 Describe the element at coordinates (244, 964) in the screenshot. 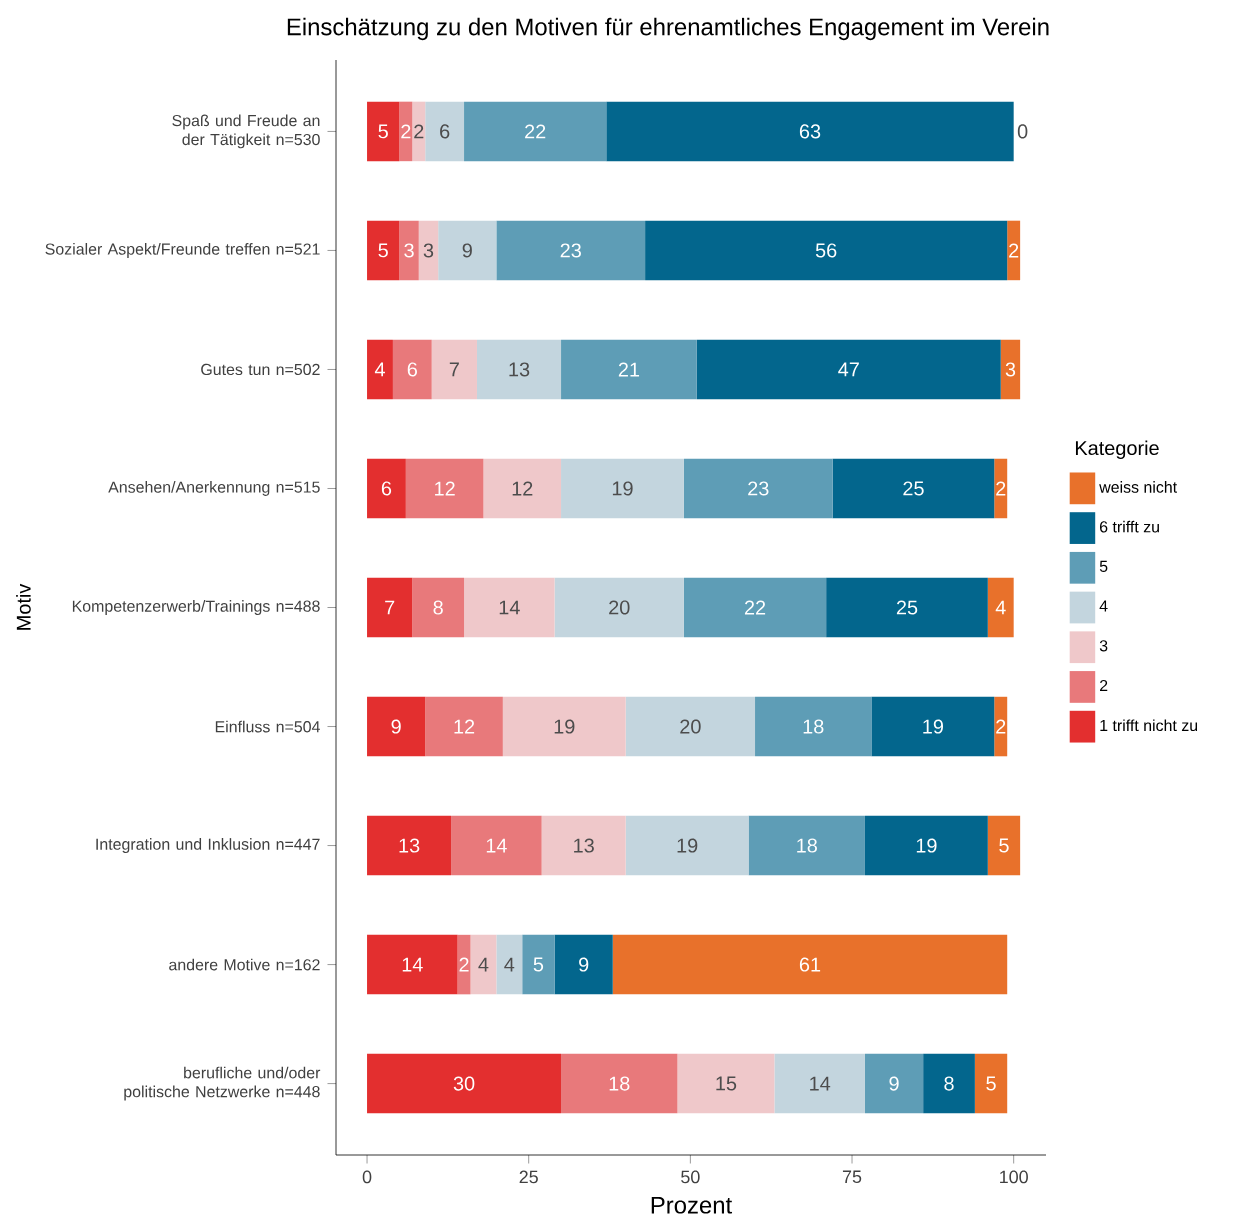

I see `y-tick-label: andere Motive n=162` at that location.